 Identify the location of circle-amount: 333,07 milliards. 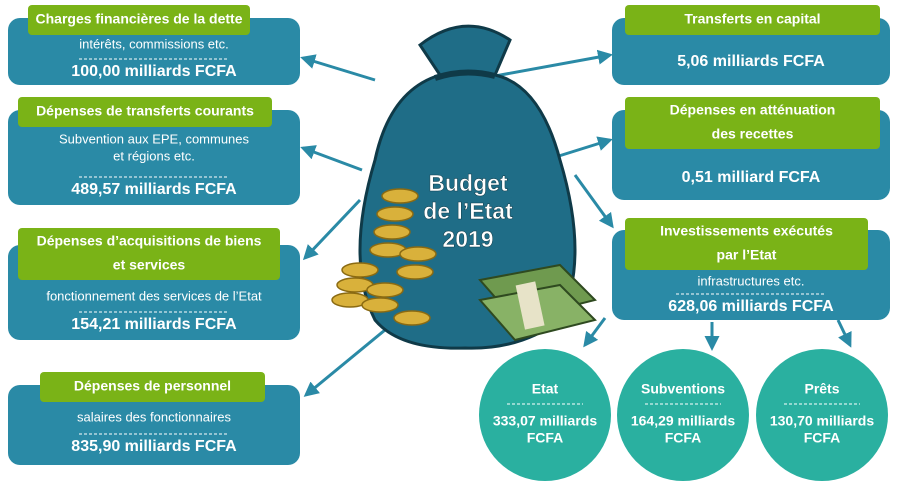
(545, 421).